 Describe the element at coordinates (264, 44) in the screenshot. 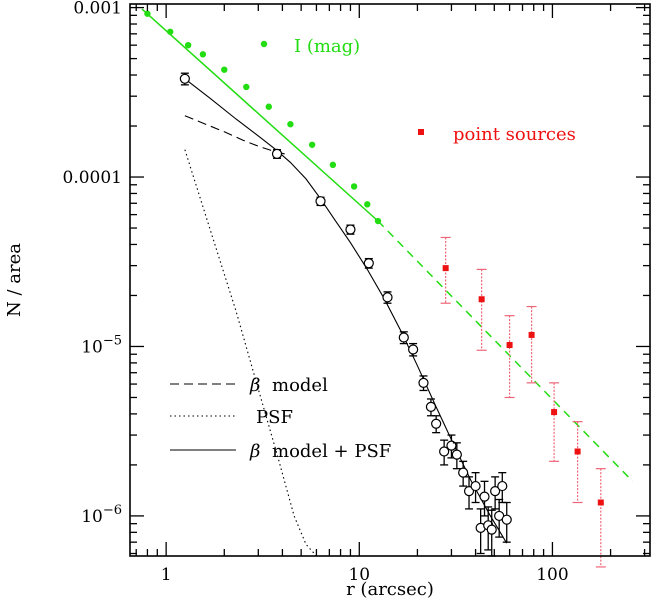

I see `legend-green-dot-icon` at that location.